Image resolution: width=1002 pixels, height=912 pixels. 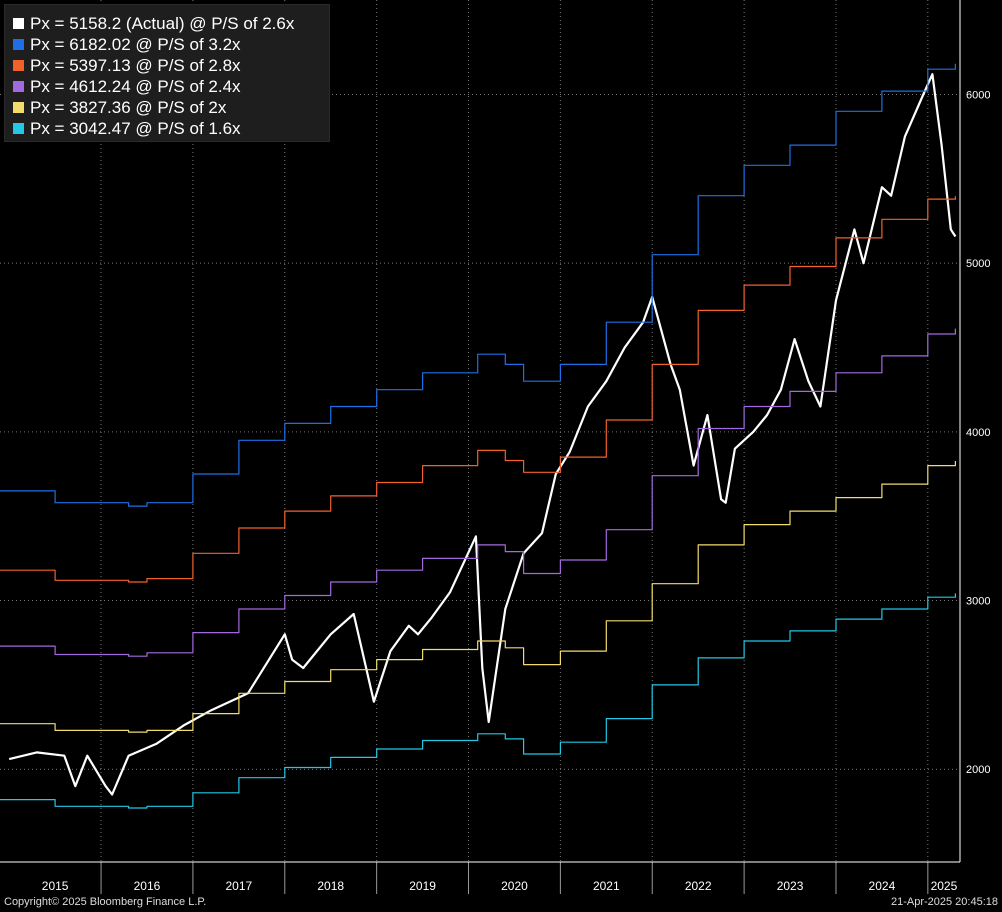 I want to click on legend-label: Px = 4612.24 @ P/S of 2.4x, so click(x=135, y=86).